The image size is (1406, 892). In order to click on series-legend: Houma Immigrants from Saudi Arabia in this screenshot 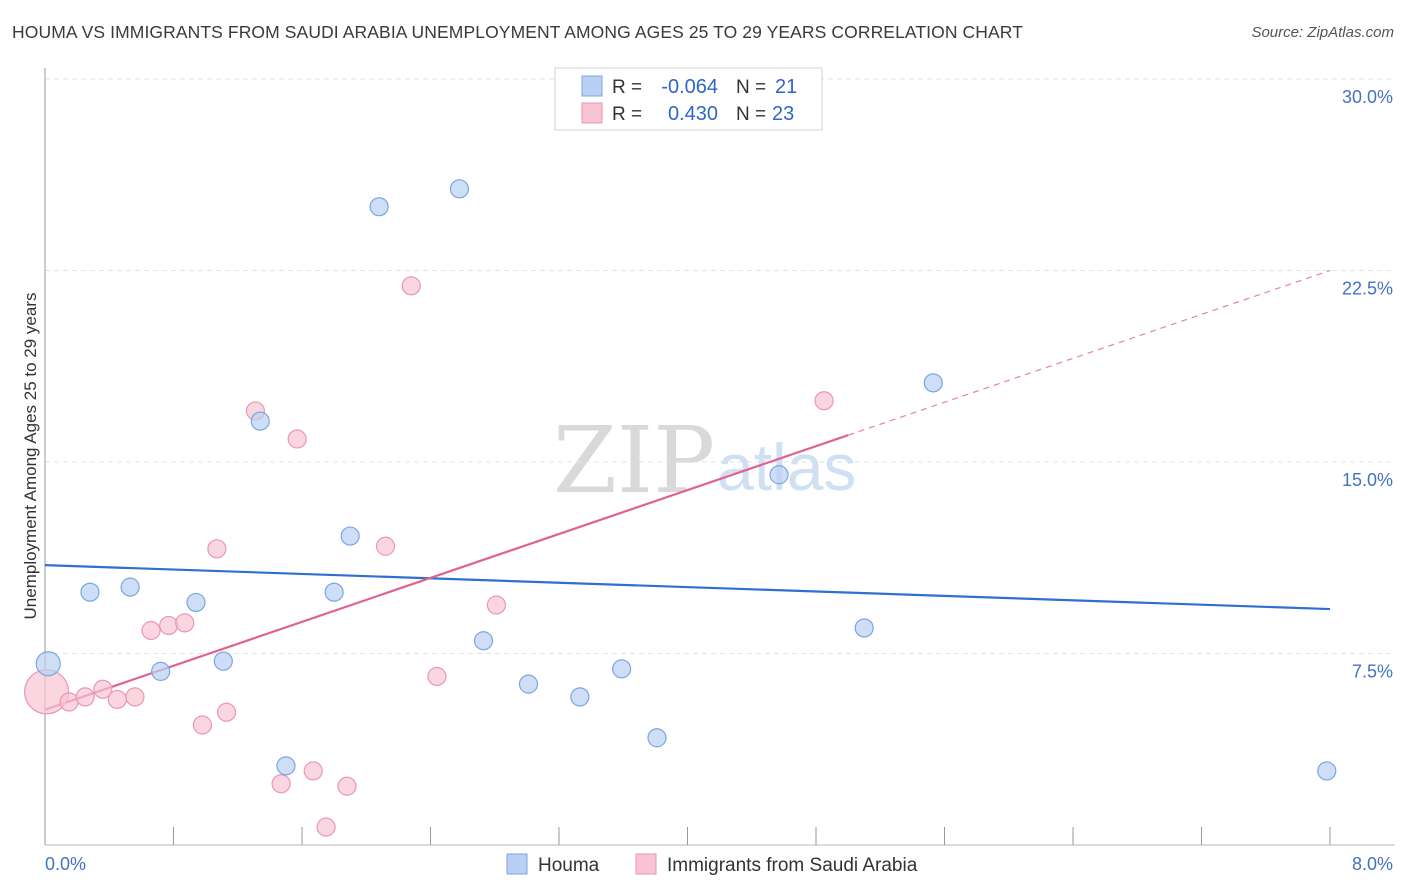, I will do `click(712, 864)`.